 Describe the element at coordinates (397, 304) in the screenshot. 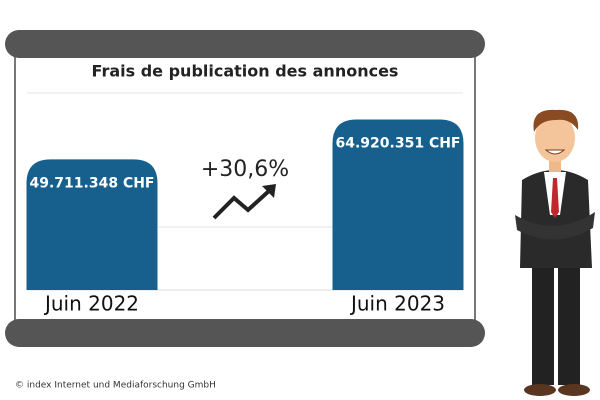

I see `x-tick-label: Juin 2023` at that location.